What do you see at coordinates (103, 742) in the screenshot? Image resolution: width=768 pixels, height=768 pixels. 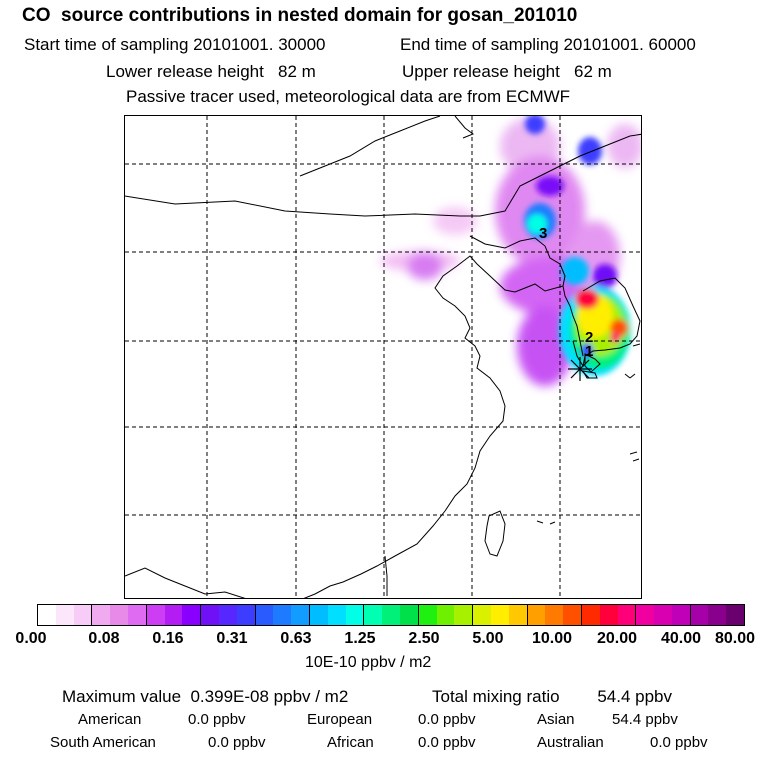 I see `south-american-label: South American` at bounding box center [103, 742].